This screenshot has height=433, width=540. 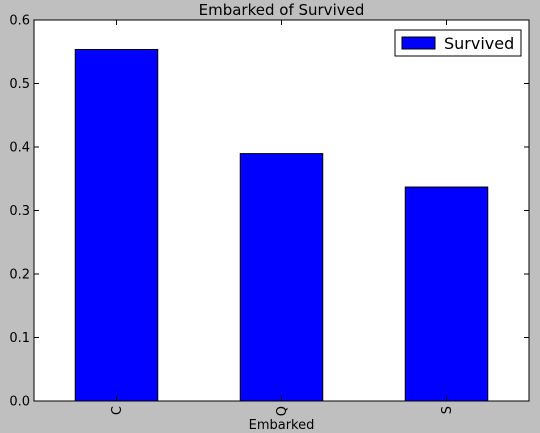 I want to click on bar-c, so click(x=116, y=225).